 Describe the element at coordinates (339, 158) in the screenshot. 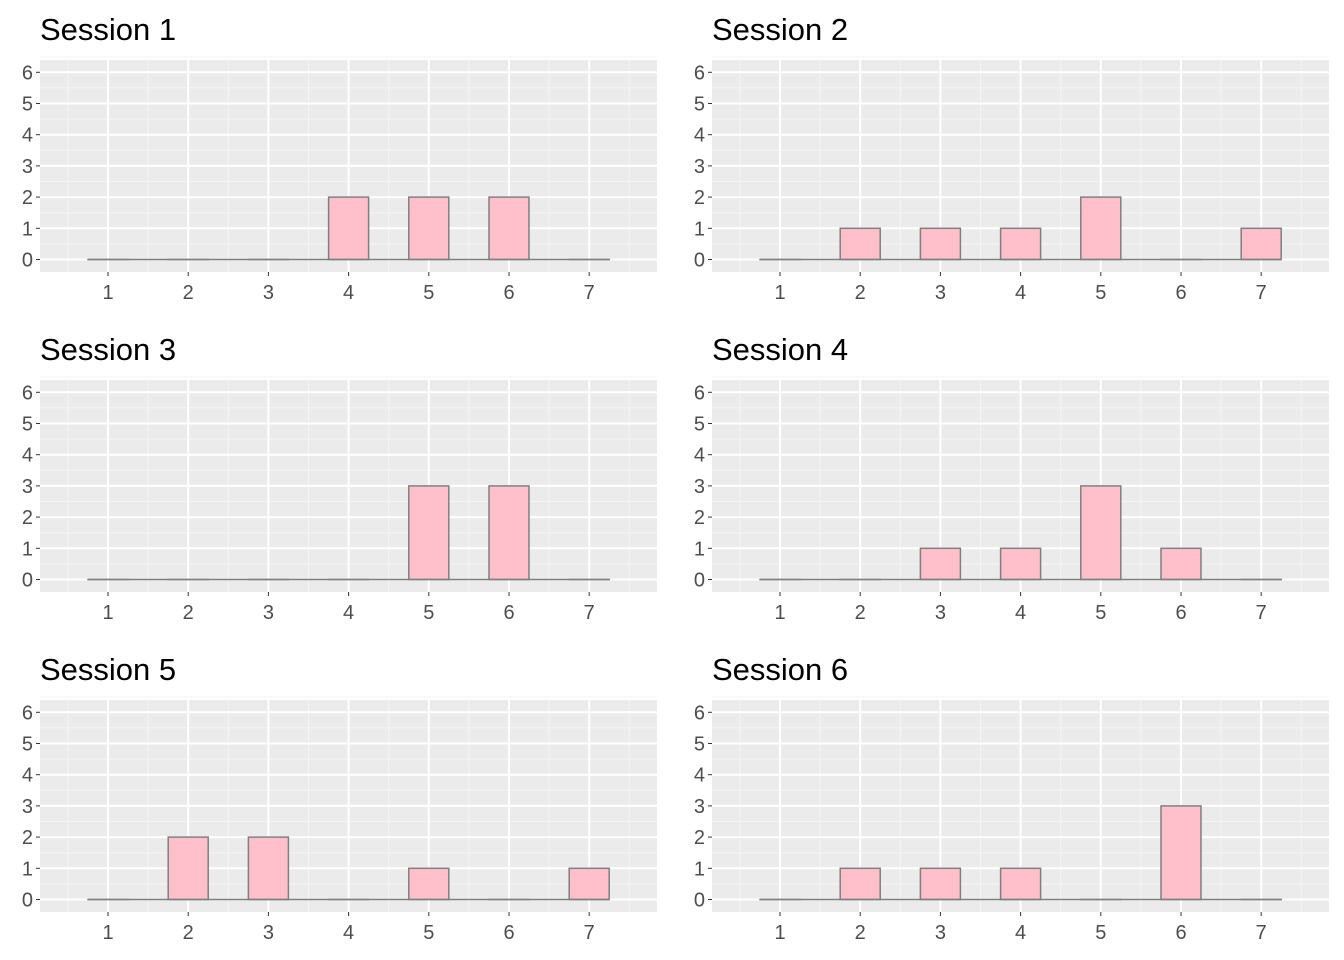

I see `chart-panel-1: Session 1 0 1 2 3 4 5 6 1 2 3 4 5 6 7` at that location.